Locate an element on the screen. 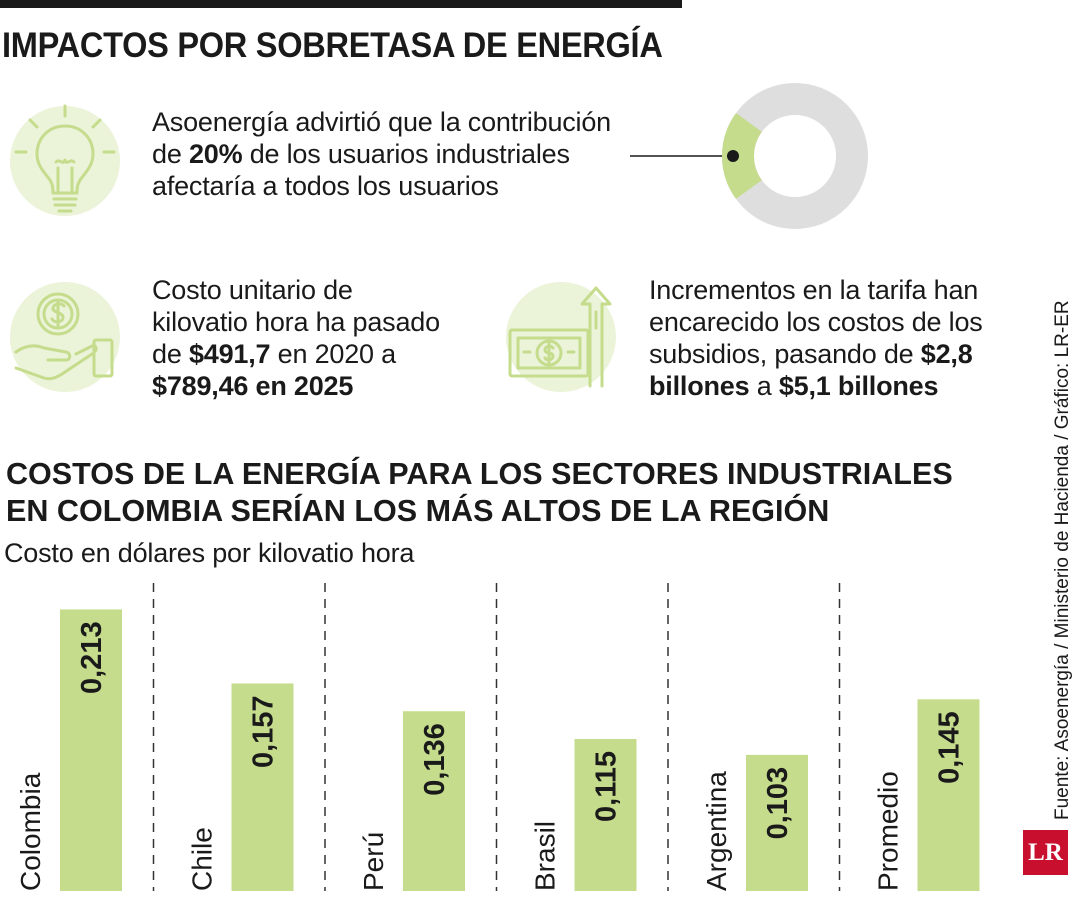 The height and width of the screenshot is (900, 1080). fact3-line3-pre: subsidios, pasando de is located at coordinates (785, 354).